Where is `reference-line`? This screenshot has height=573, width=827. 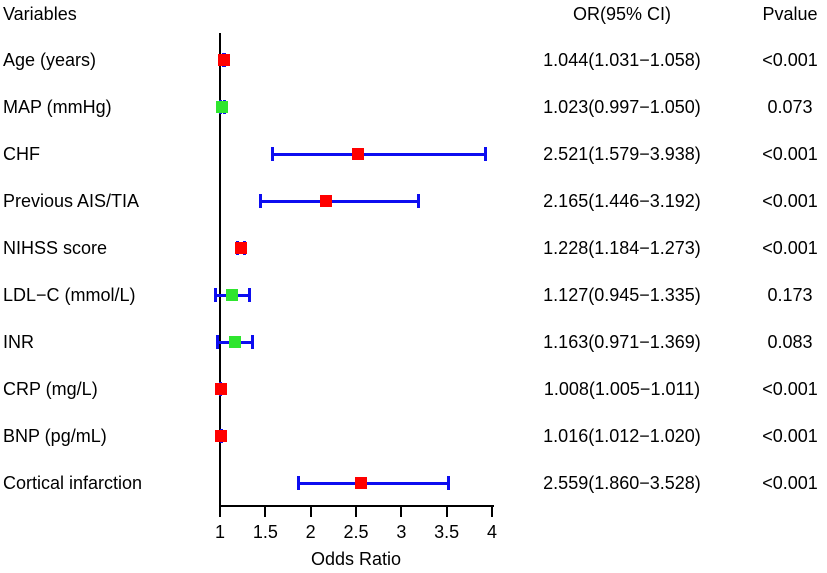 reference-line is located at coordinates (220, 270).